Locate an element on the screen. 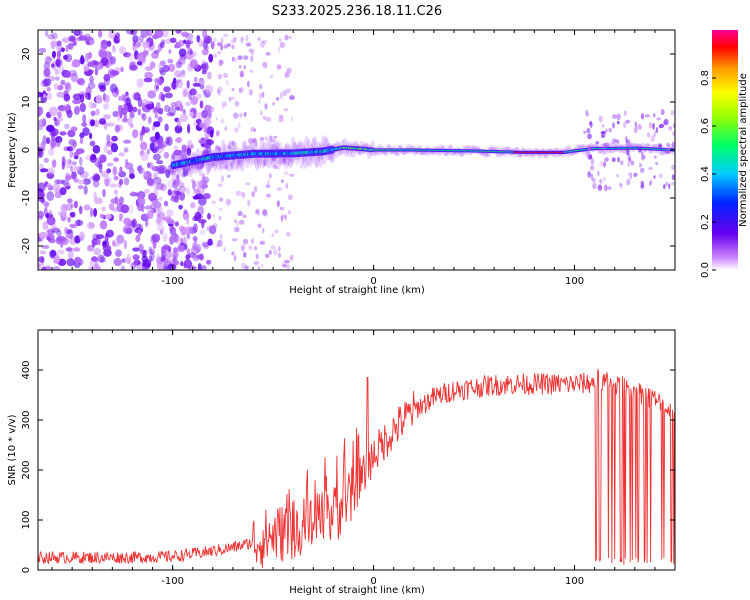 The height and width of the screenshot is (600, 750). colorbar-tick-label: 0.0 is located at coordinates (705, 270).